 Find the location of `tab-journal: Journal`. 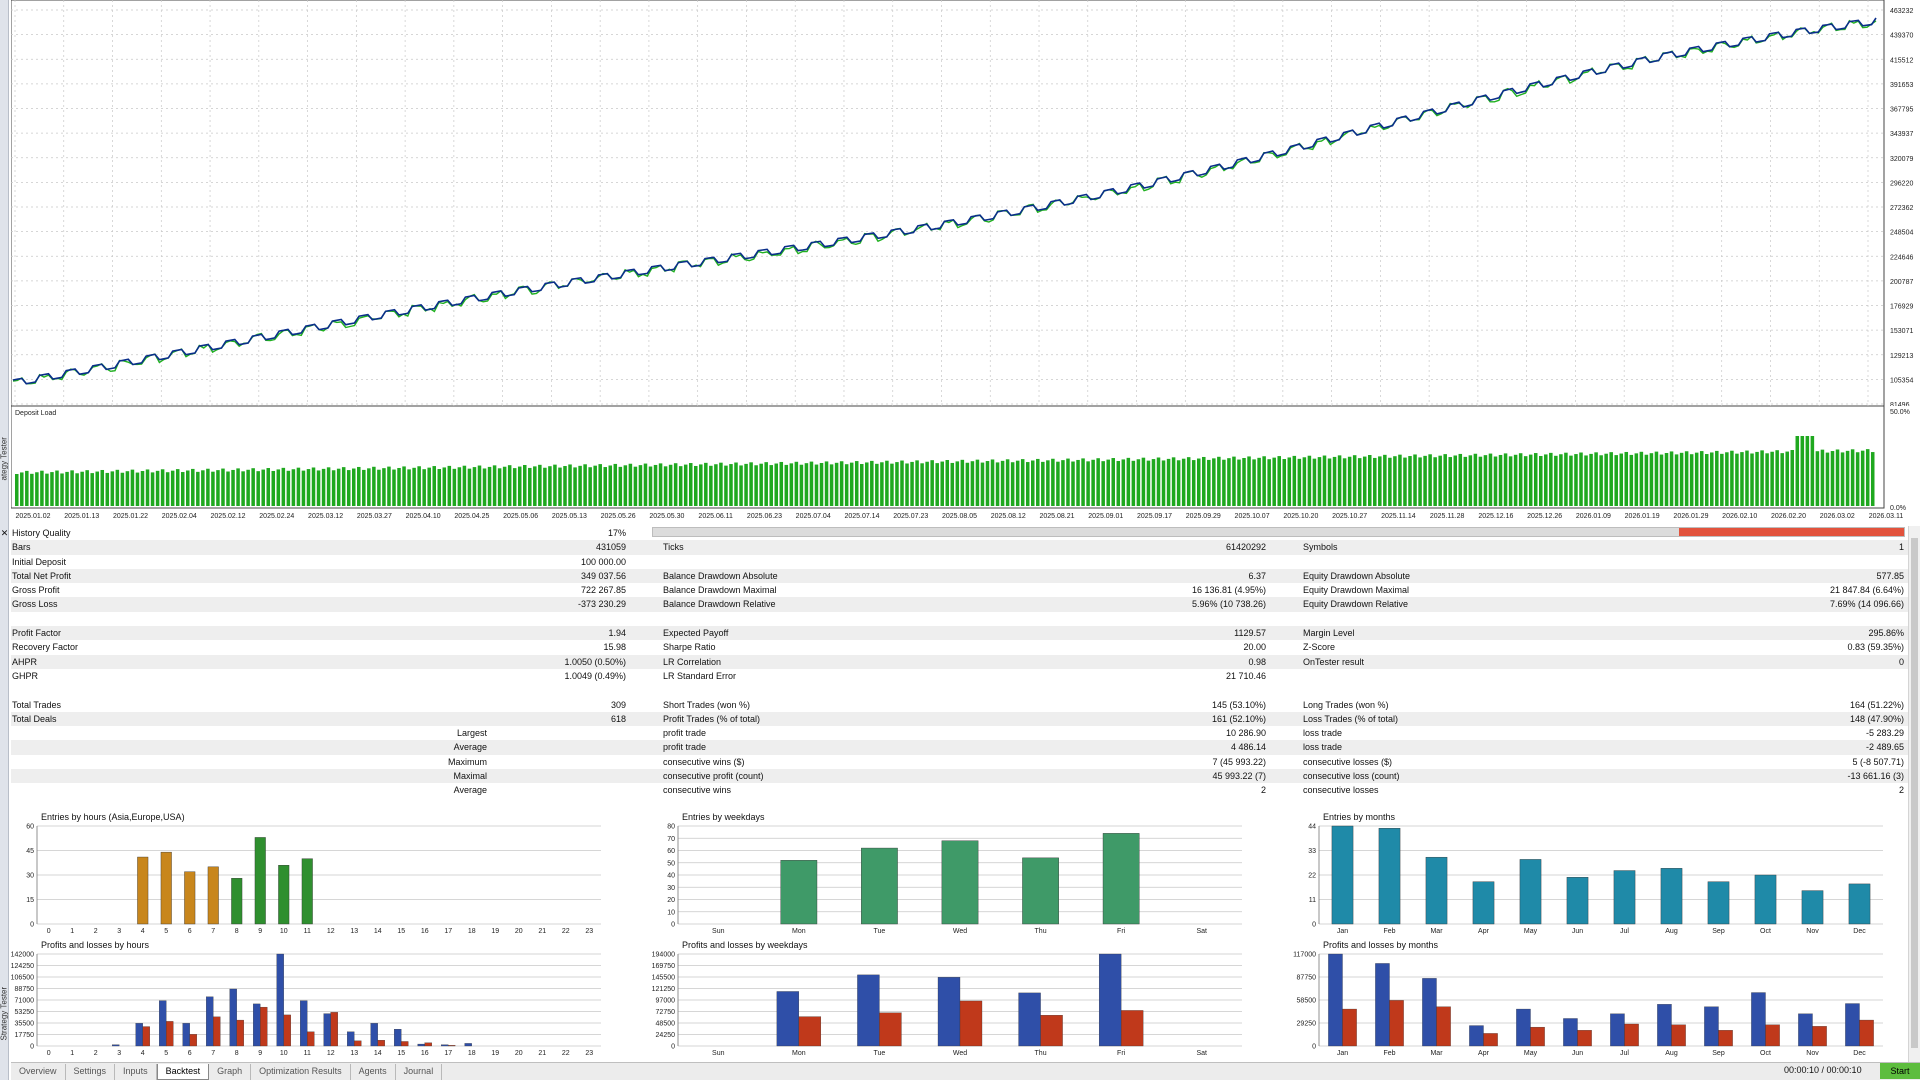

tab-journal: Journal is located at coordinates (419, 1071).